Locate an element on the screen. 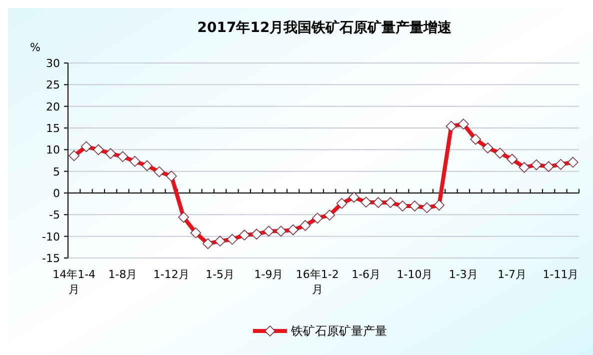 The height and width of the screenshot is (355, 593). x-tick-label: 1-9月 is located at coordinates (269, 274).